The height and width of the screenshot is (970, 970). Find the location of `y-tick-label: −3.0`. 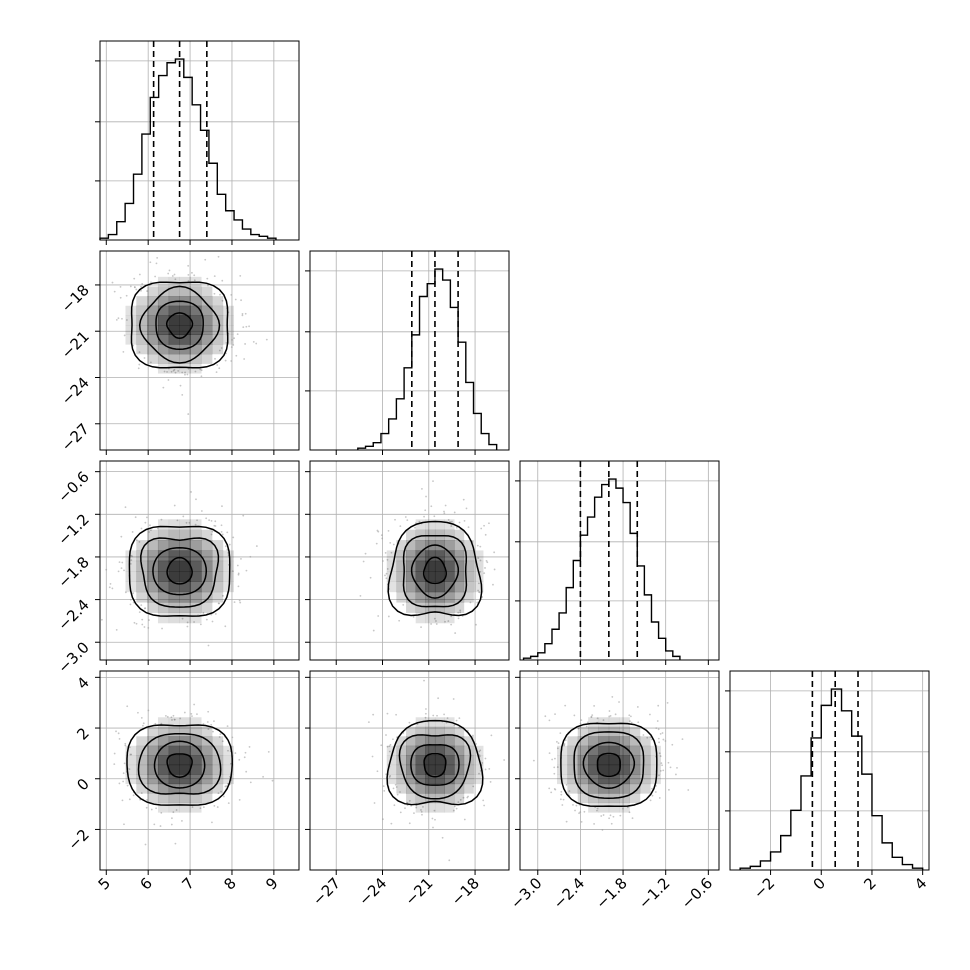

y-tick-label: −3.0 is located at coordinates (73, 657).